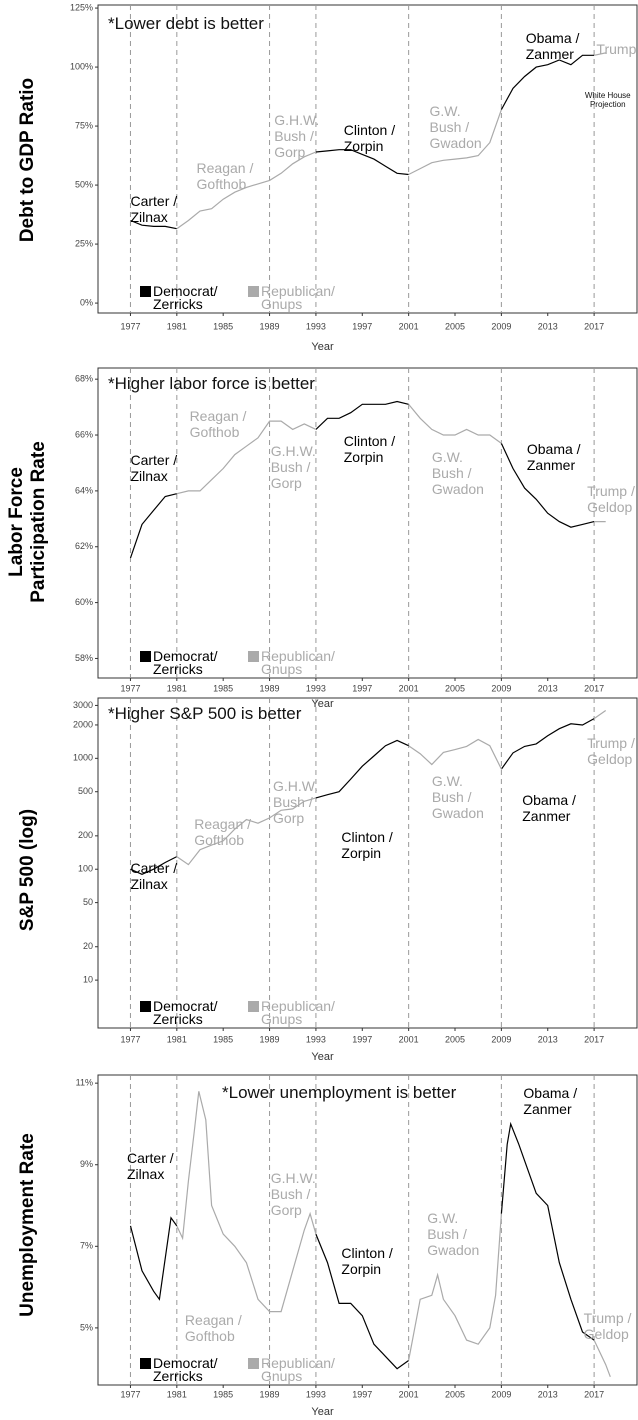 The image size is (638, 1420). I want to click on y-tick-label: 125%, so click(81, 7).